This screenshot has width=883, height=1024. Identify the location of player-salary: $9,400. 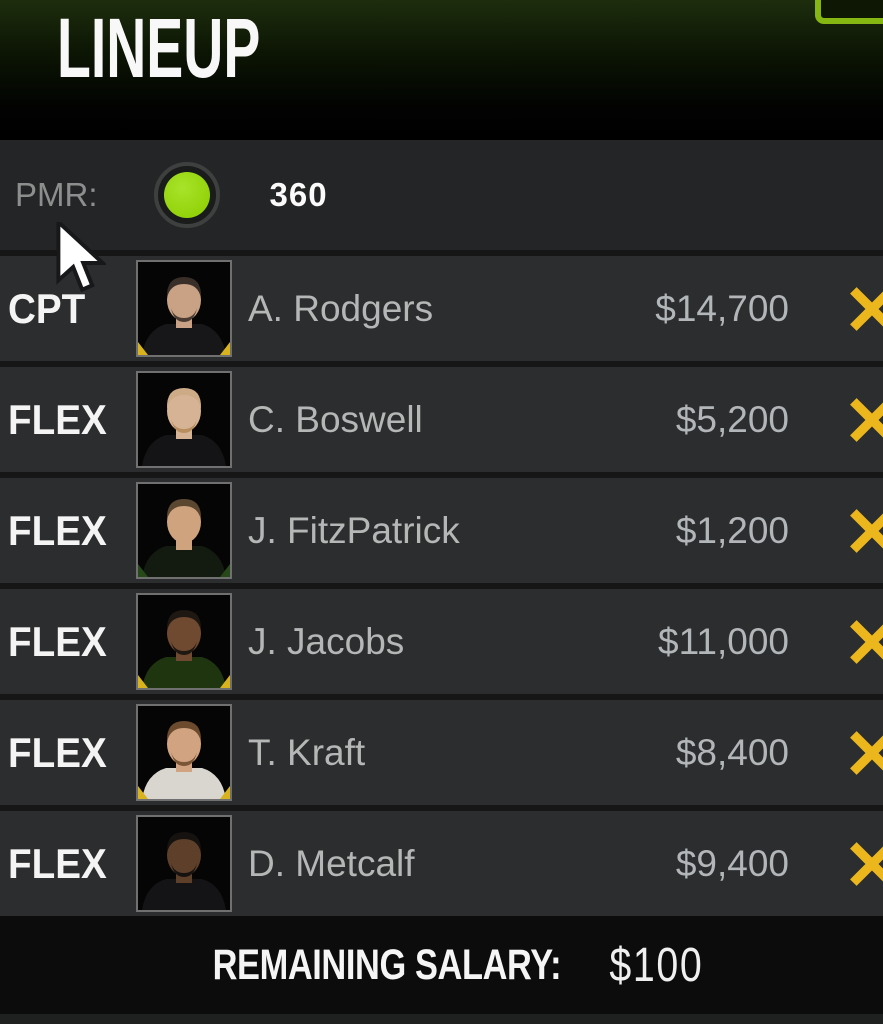
(732, 863).